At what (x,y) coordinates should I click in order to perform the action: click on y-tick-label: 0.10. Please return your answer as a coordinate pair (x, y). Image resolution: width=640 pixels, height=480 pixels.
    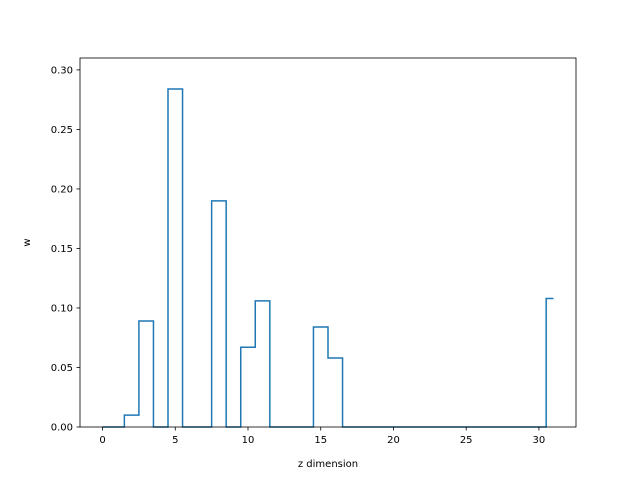
    Looking at the image, I should click on (62, 309).